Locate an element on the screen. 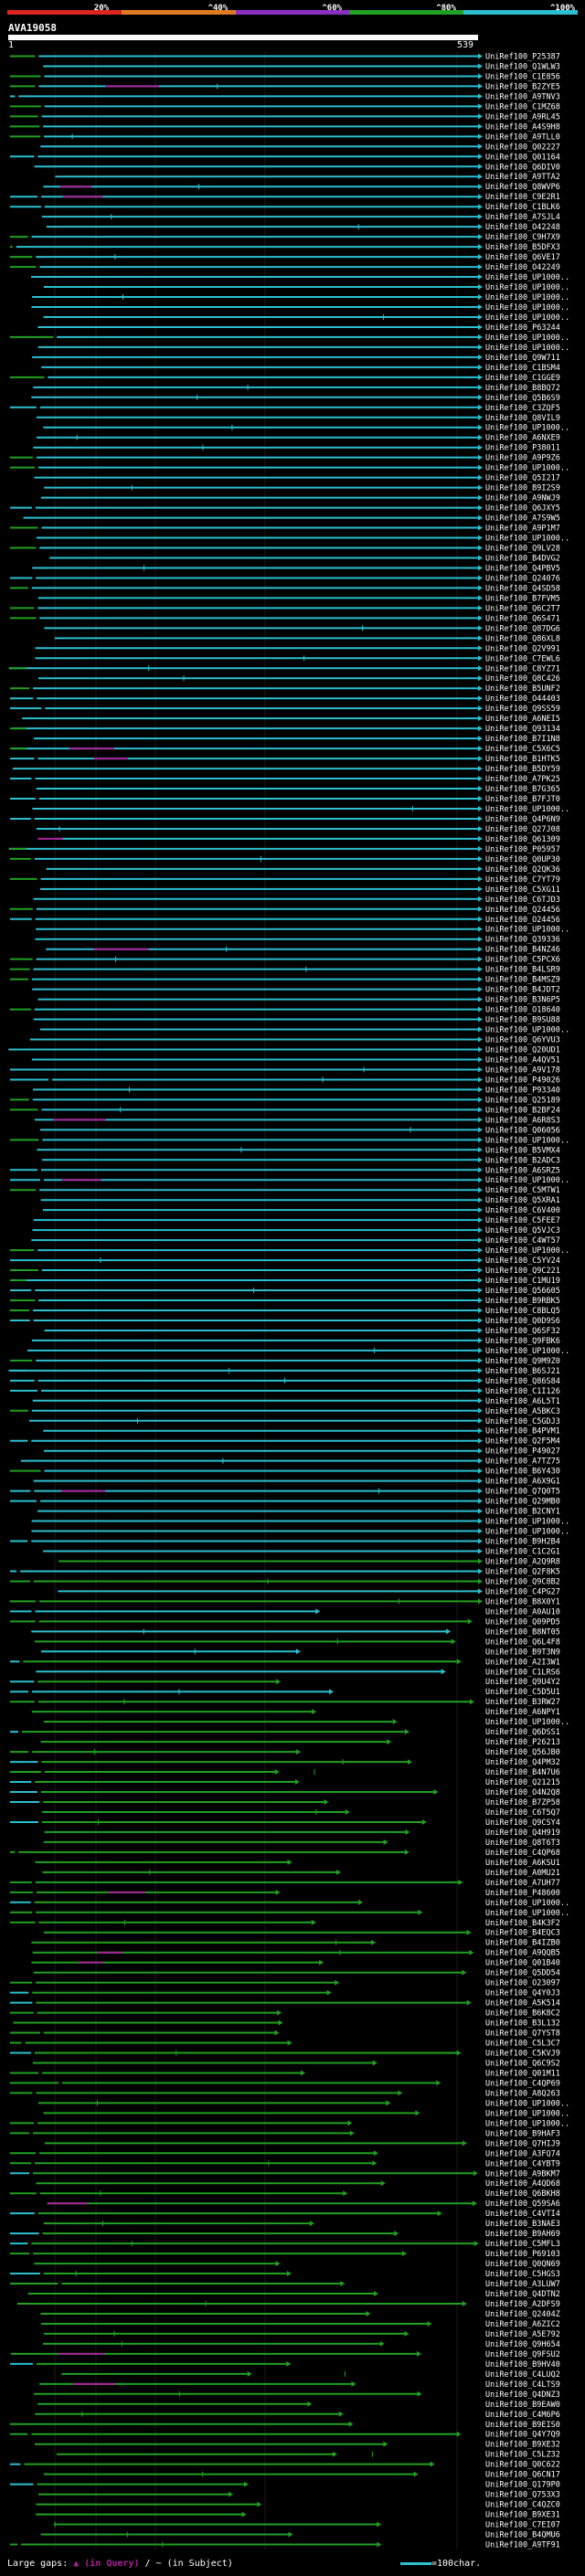  hit-row: UniRef100_C1BSM4 is located at coordinates (300, 368).